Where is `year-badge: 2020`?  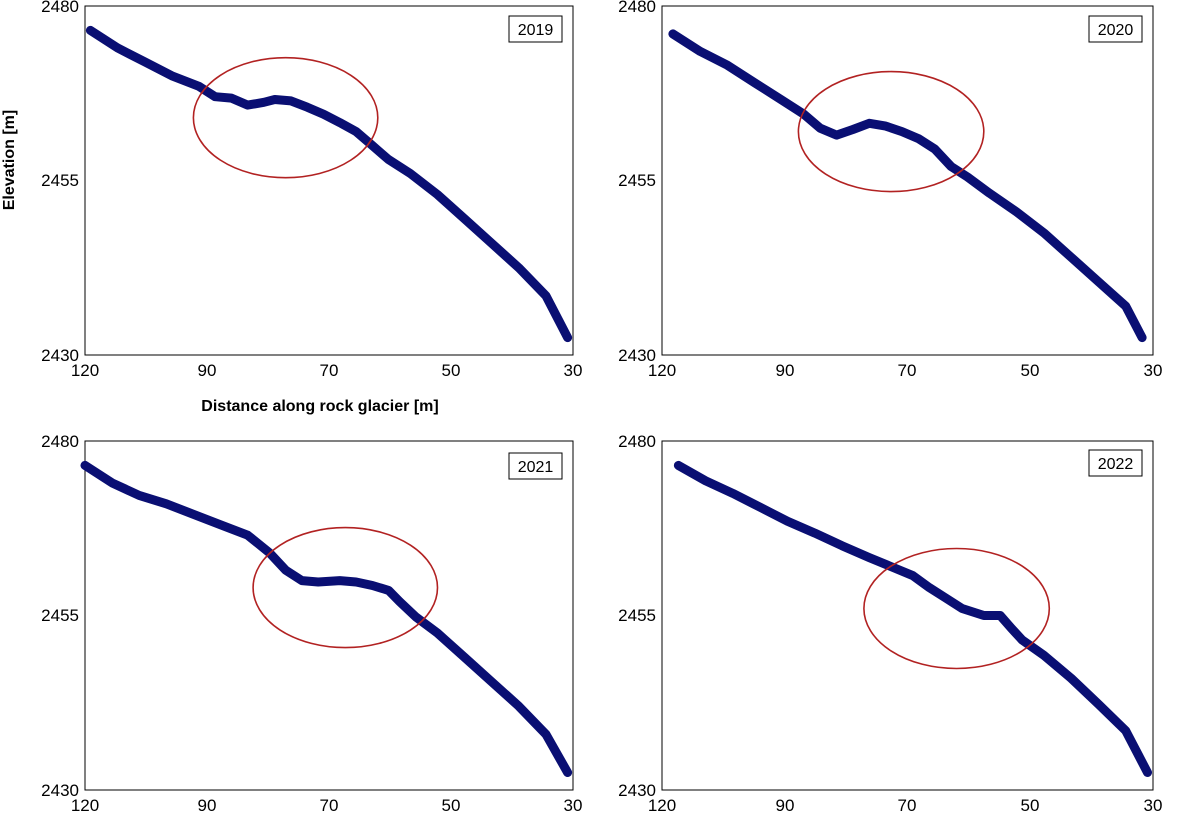
year-badge: 2020 is located at coordinates (1115, 29).